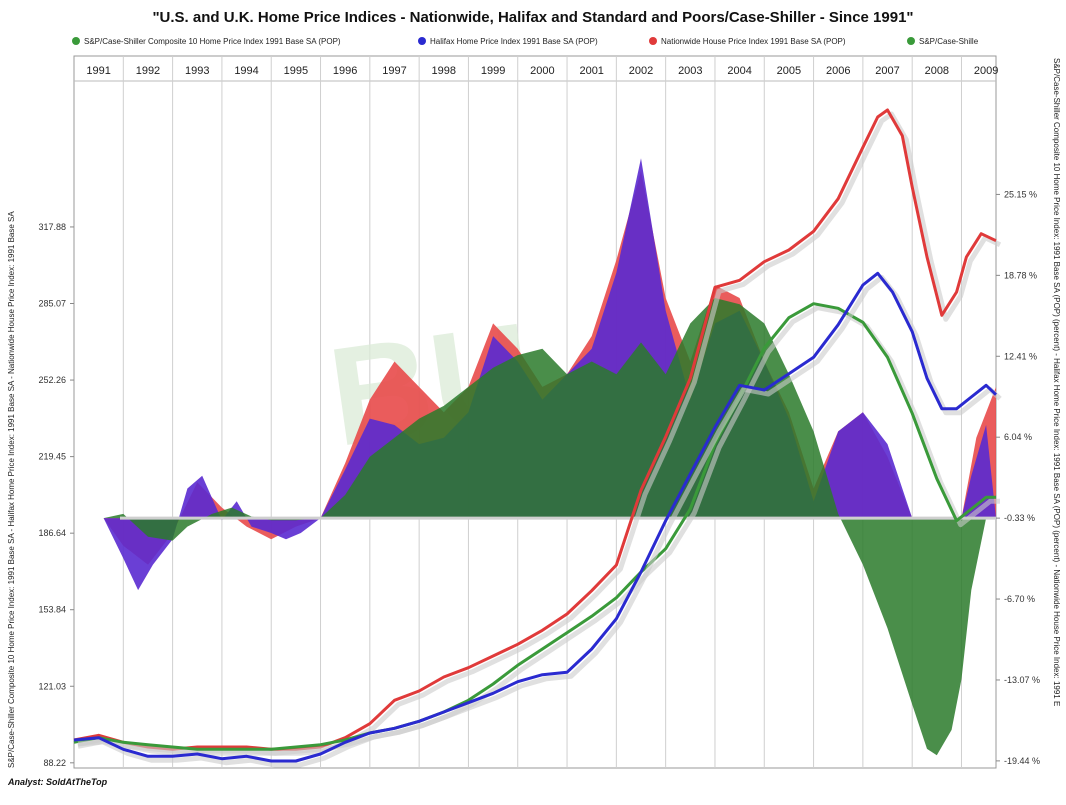  I want to click on year-label-2005: 2005, so click(789, 71).